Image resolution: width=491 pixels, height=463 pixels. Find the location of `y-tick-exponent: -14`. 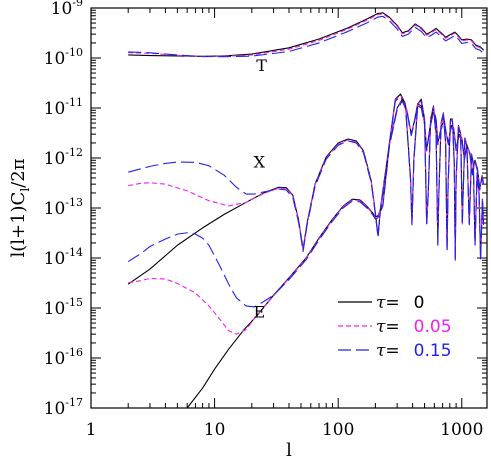

y-tick-exponent: -14 is located at coordinates (74, 252).